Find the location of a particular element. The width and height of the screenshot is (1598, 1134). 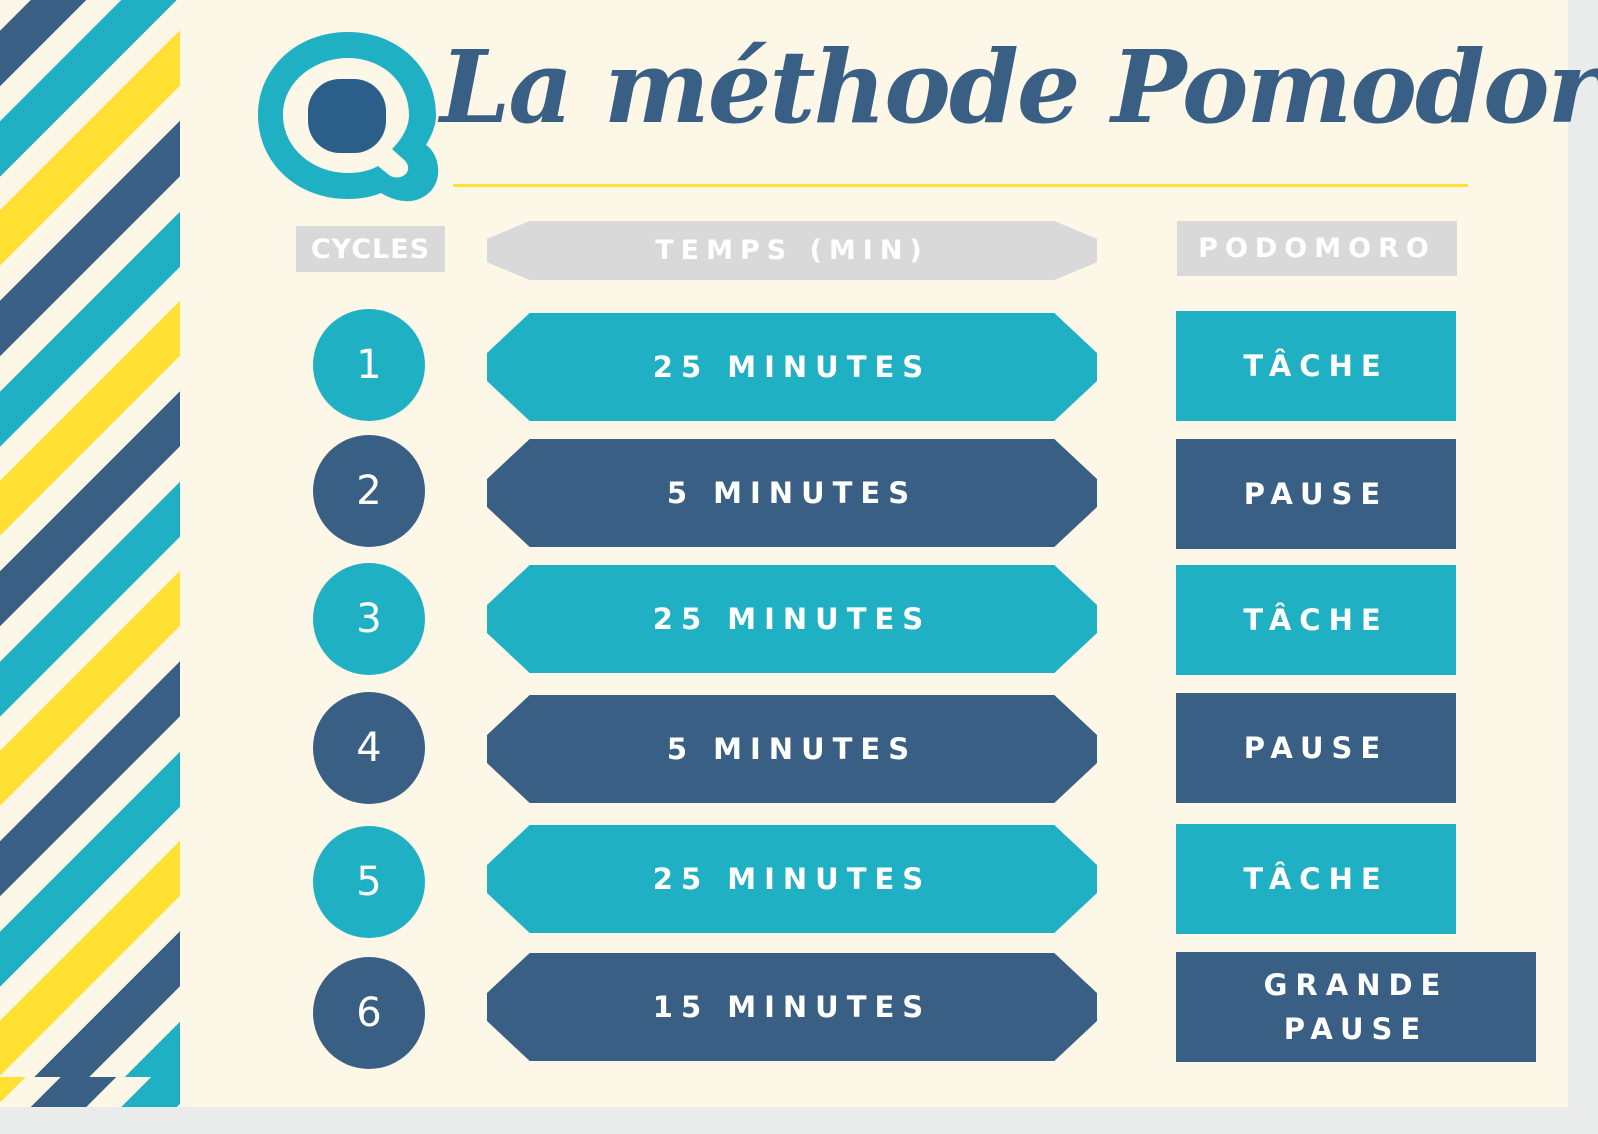

phase-label: GRANDE PAUSE is located at coordinates (1356, 1007).